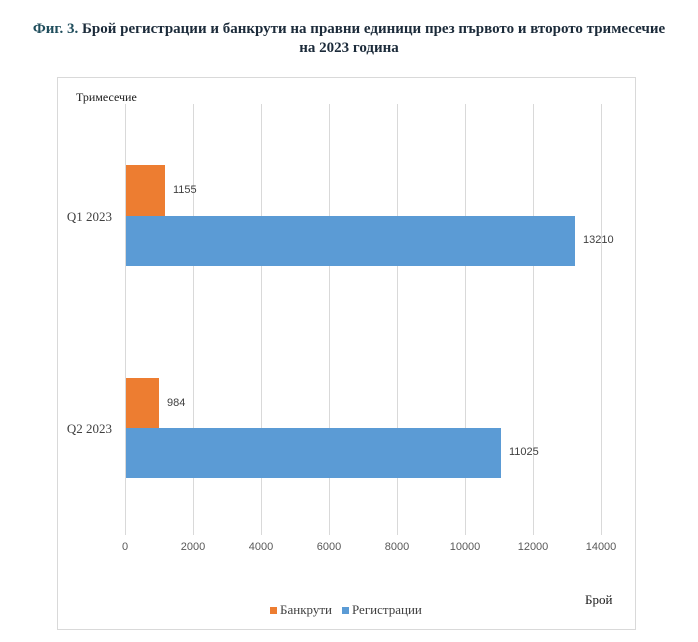 The width and height of the screenshot is (698, 642). Describe the element at coordinates (386, 609) in the screenshot. I see `legend-label: Регистрации` at that location.